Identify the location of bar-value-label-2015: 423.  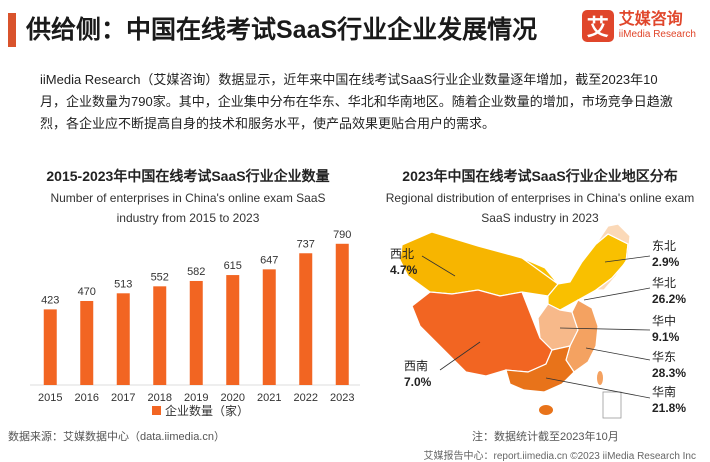
(50, 300).